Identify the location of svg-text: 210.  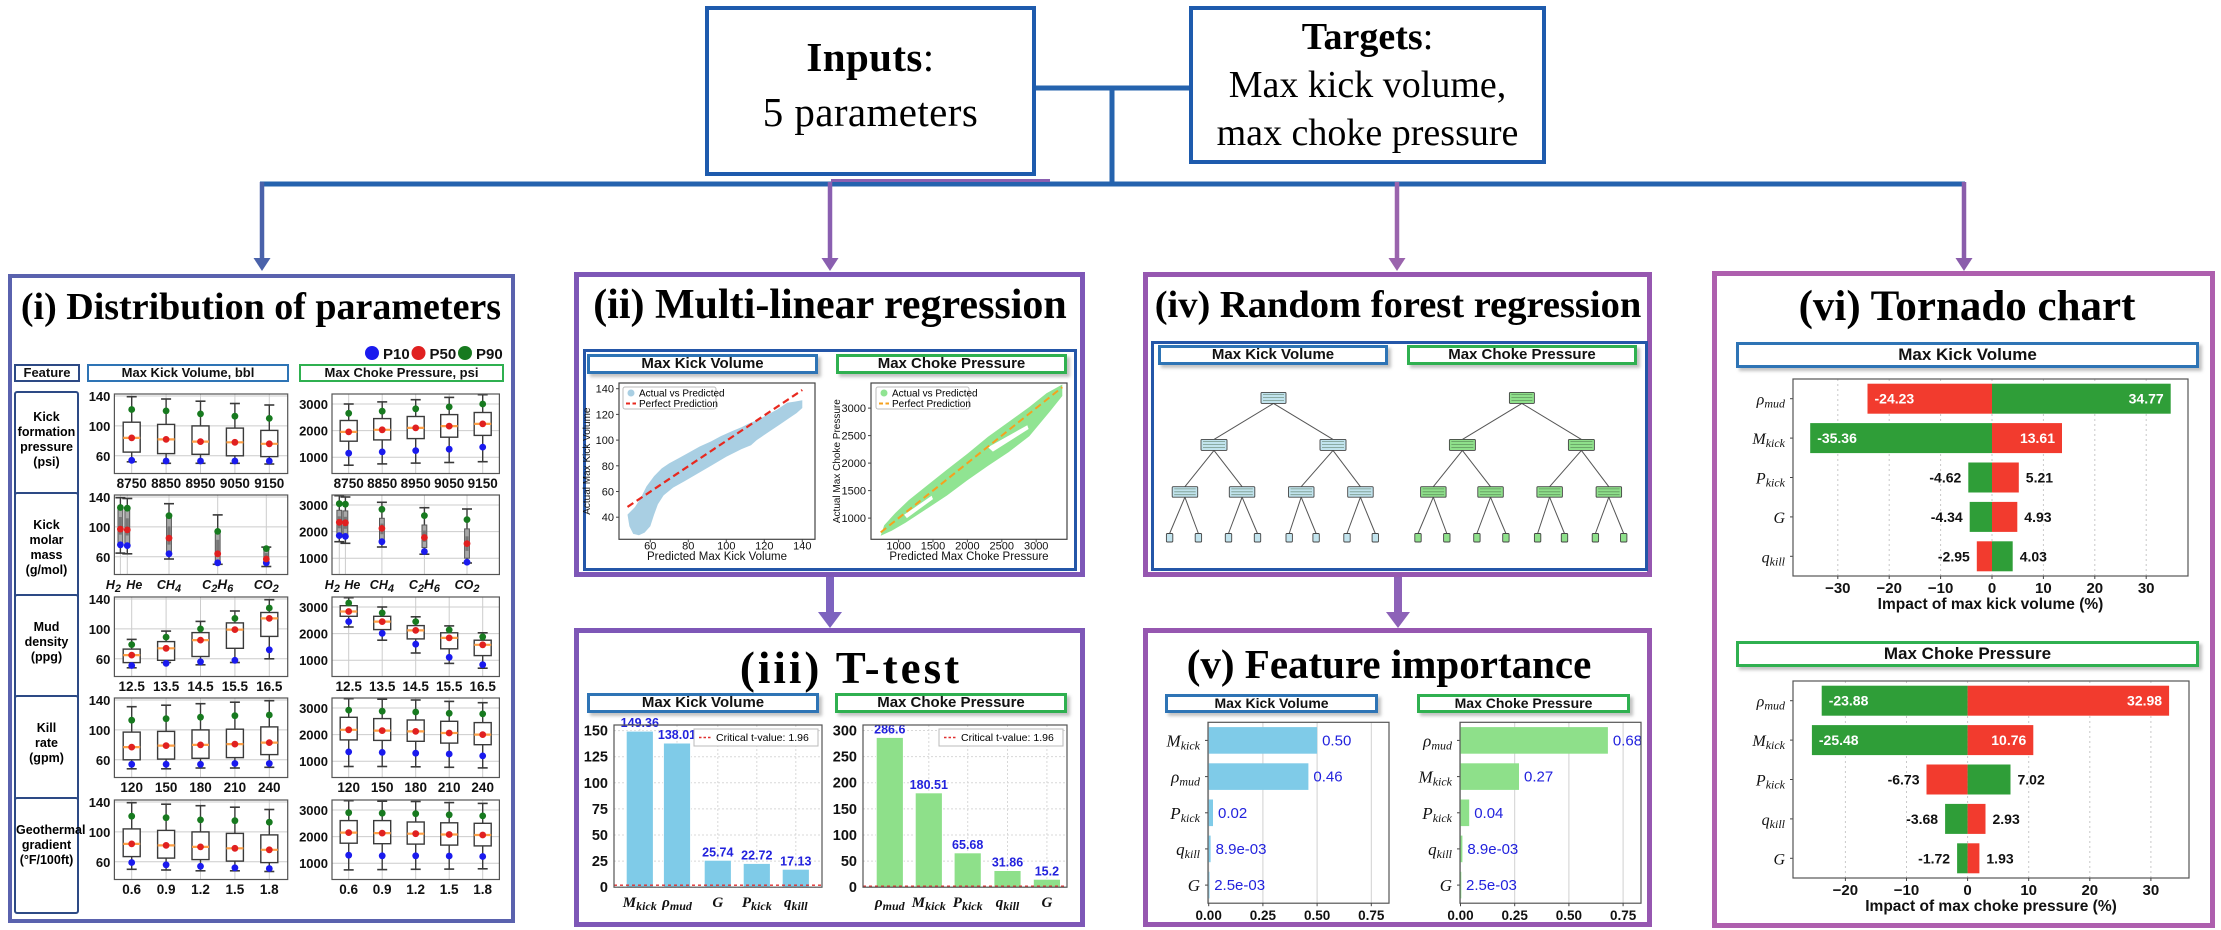
(449, 787).